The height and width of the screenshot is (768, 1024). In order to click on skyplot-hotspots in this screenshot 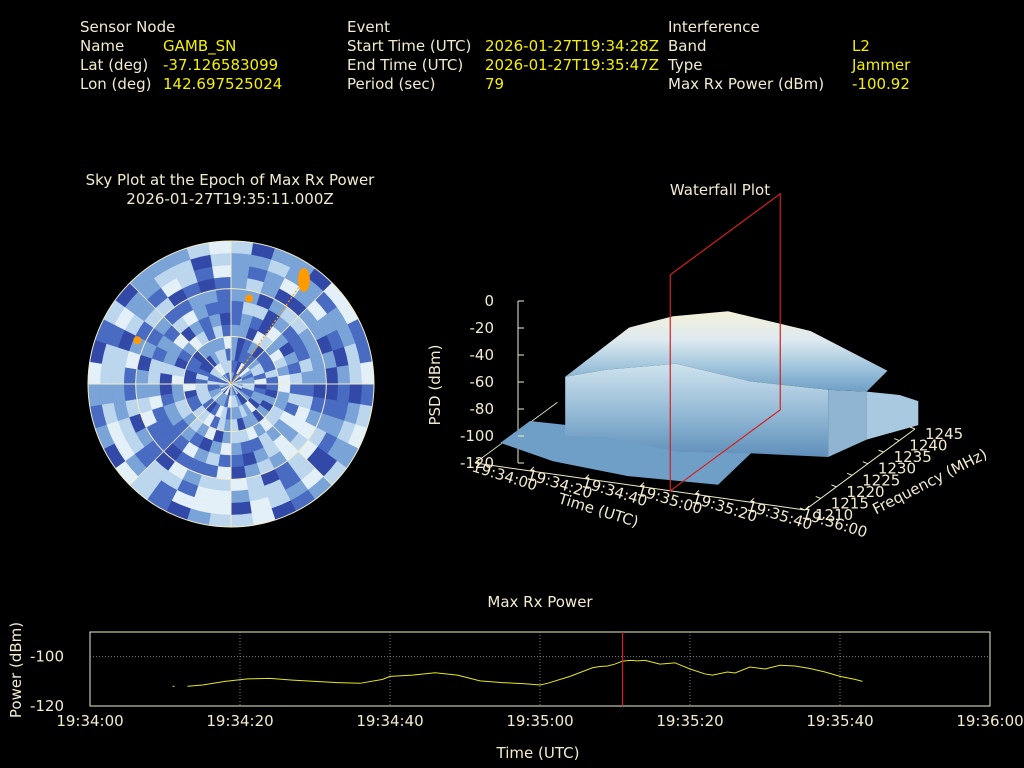, I will do `click(221, 326)`.